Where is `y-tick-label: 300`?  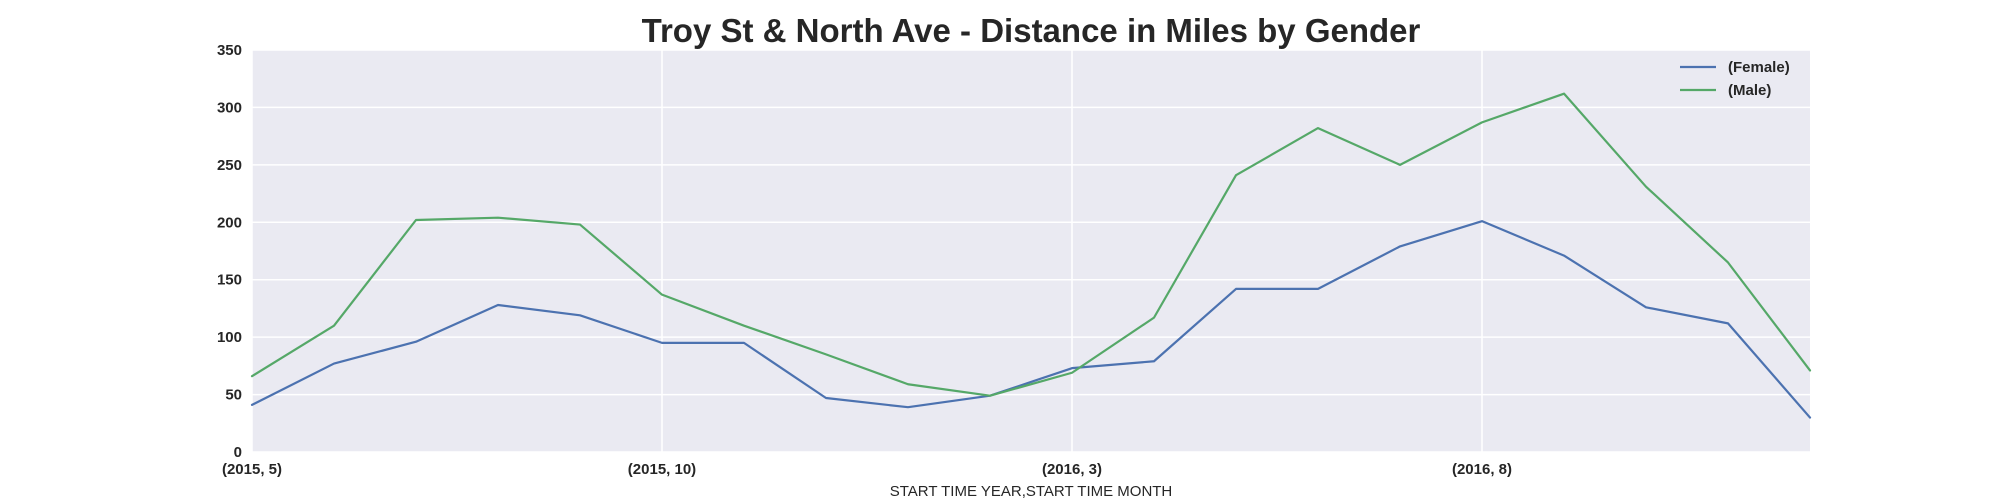 y-tick-label: 300 is located at coordinates (229, 107).